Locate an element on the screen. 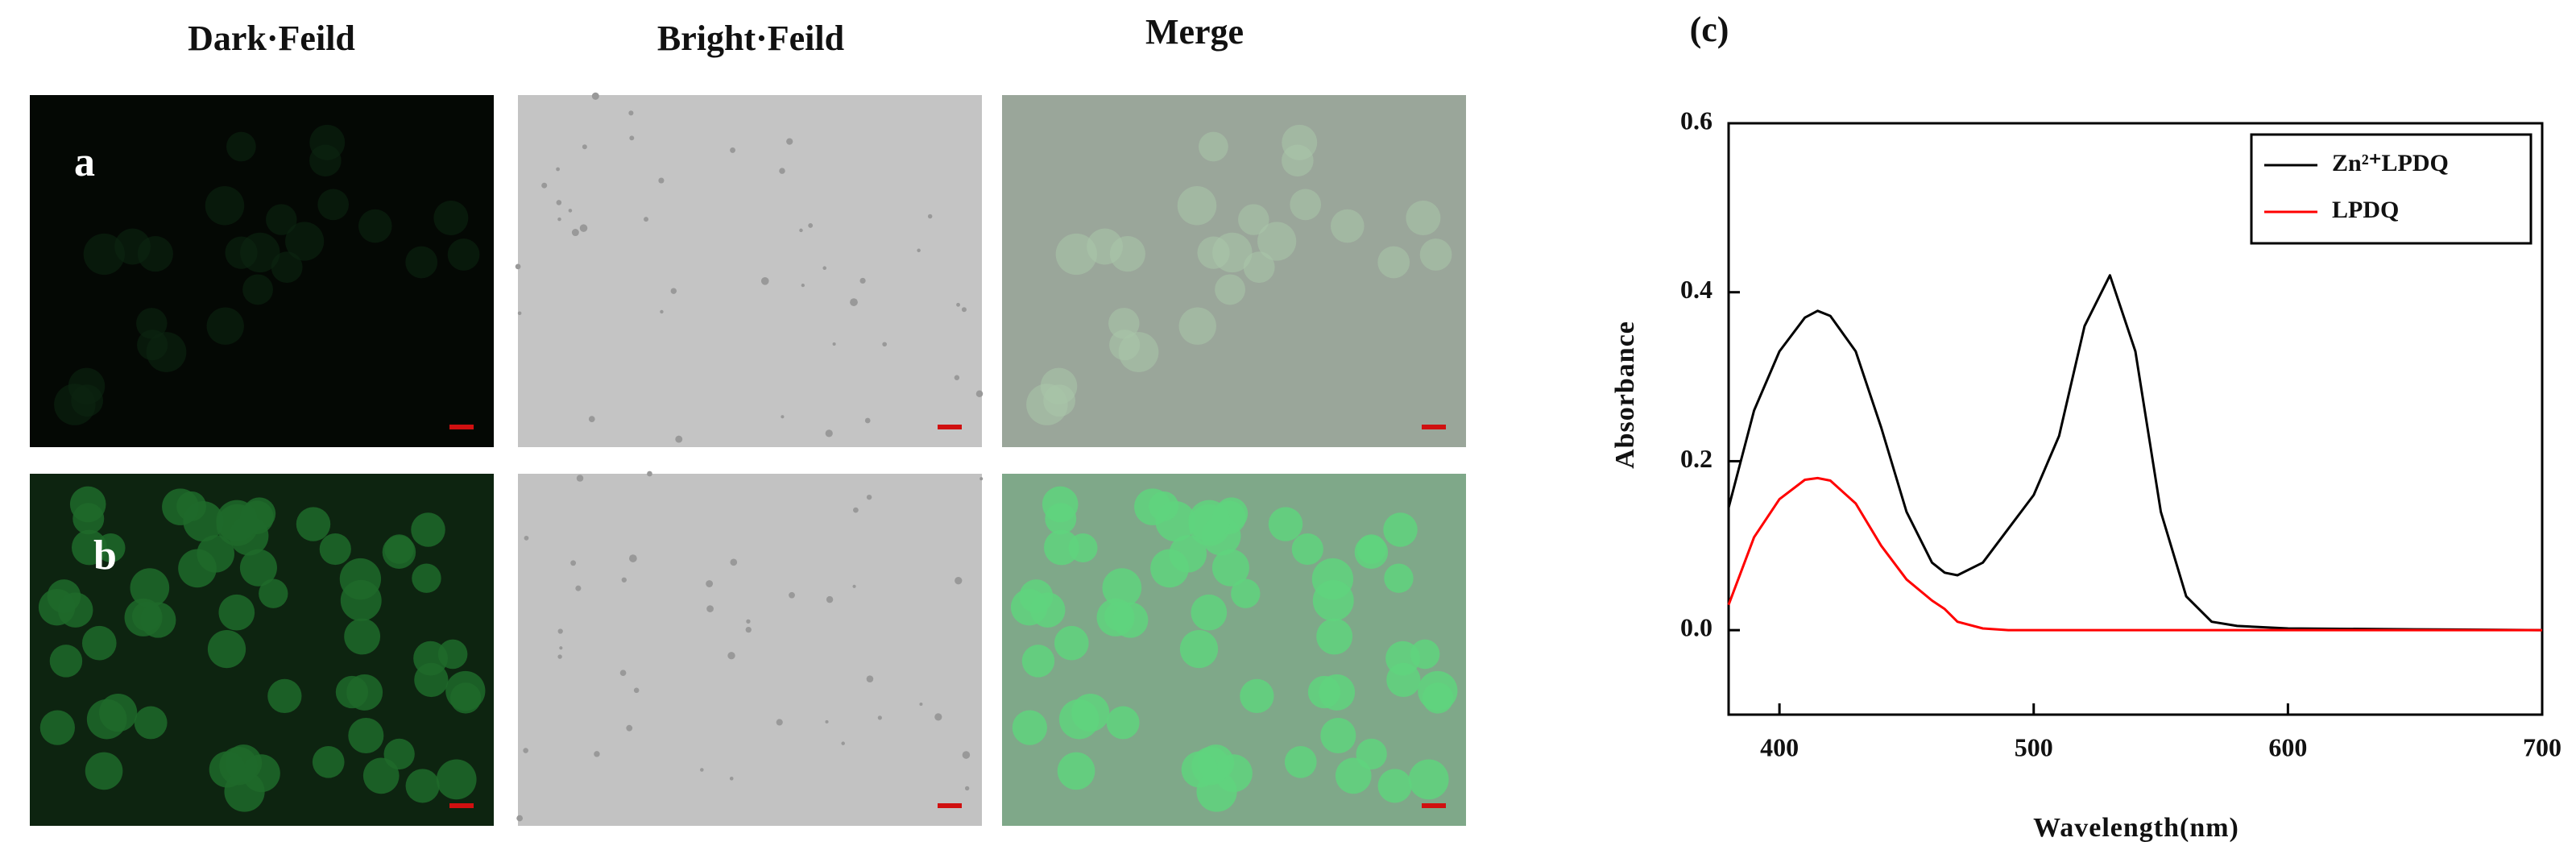  column-title: Bright·Feild is located at coordinates (750, 38).